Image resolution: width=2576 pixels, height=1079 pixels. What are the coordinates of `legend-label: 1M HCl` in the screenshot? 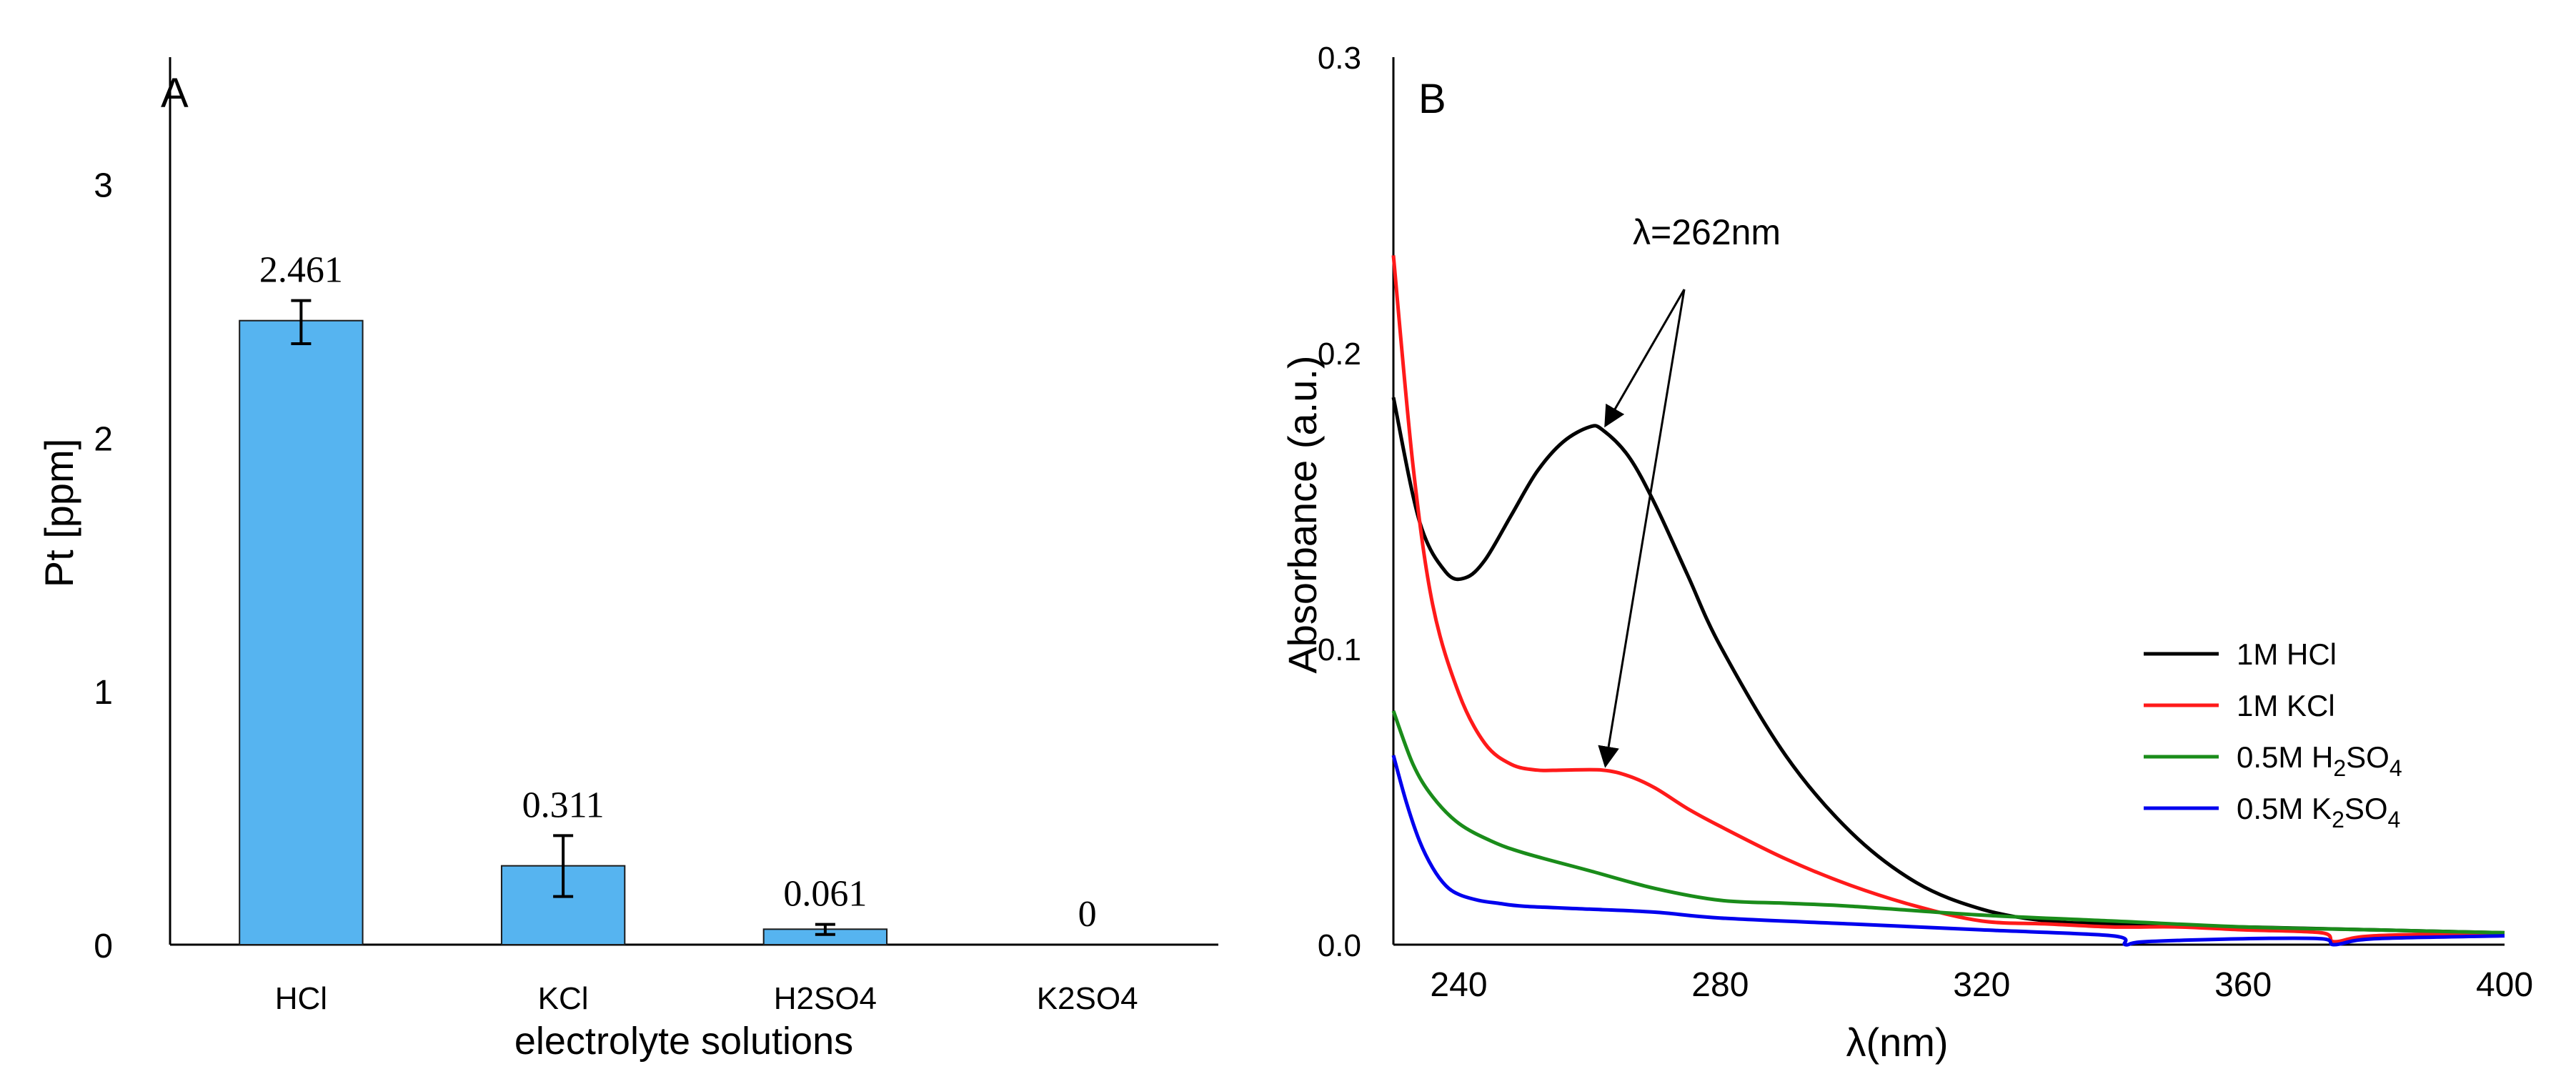 It's located at (2287, 654).